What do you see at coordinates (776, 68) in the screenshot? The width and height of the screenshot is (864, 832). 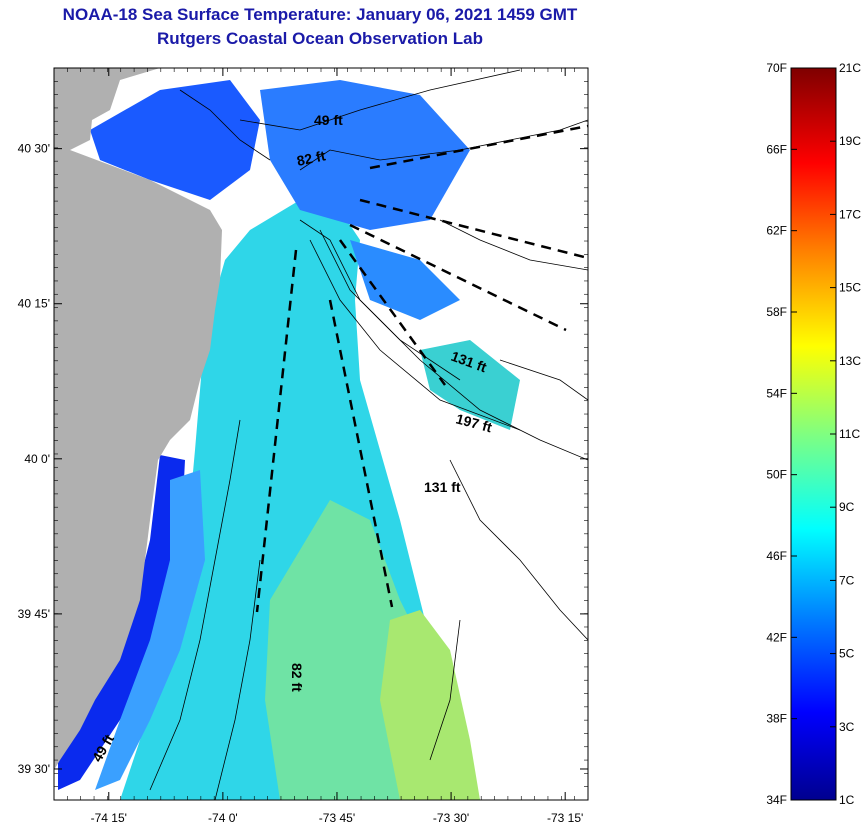 I see `colorbar-f-label: 70F` at bounding box center [776, 68].